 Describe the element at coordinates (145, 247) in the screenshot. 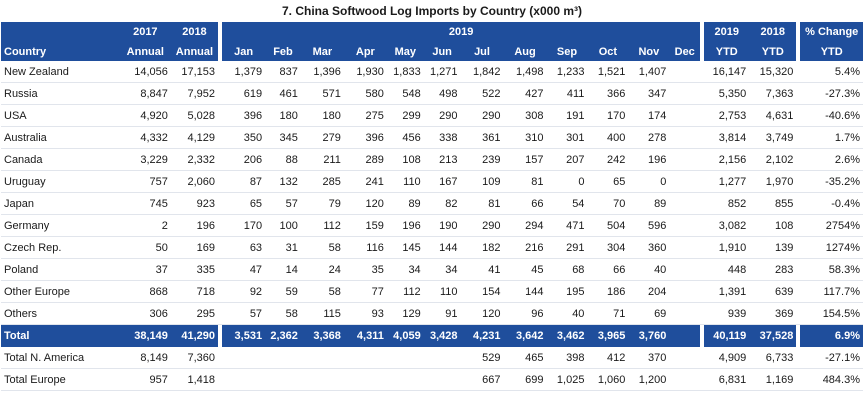

I see `annual-2017-cell: 50` at that location.